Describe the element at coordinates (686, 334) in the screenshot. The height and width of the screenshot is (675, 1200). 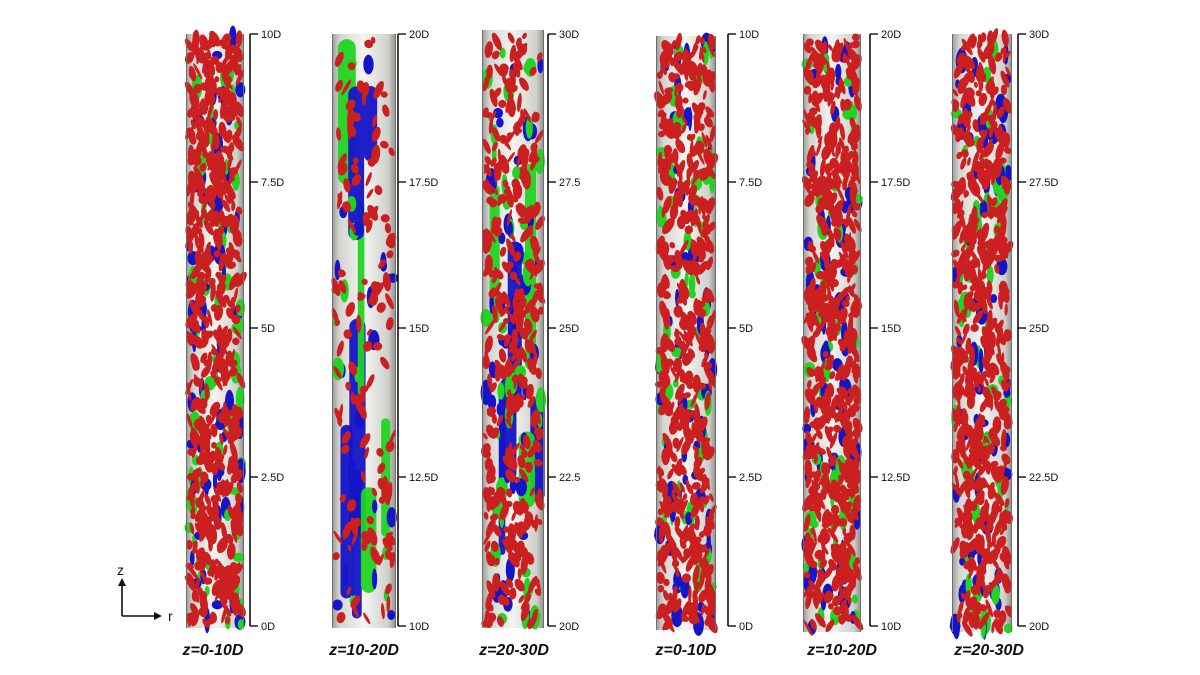
I see `vortex-structures` at that location.